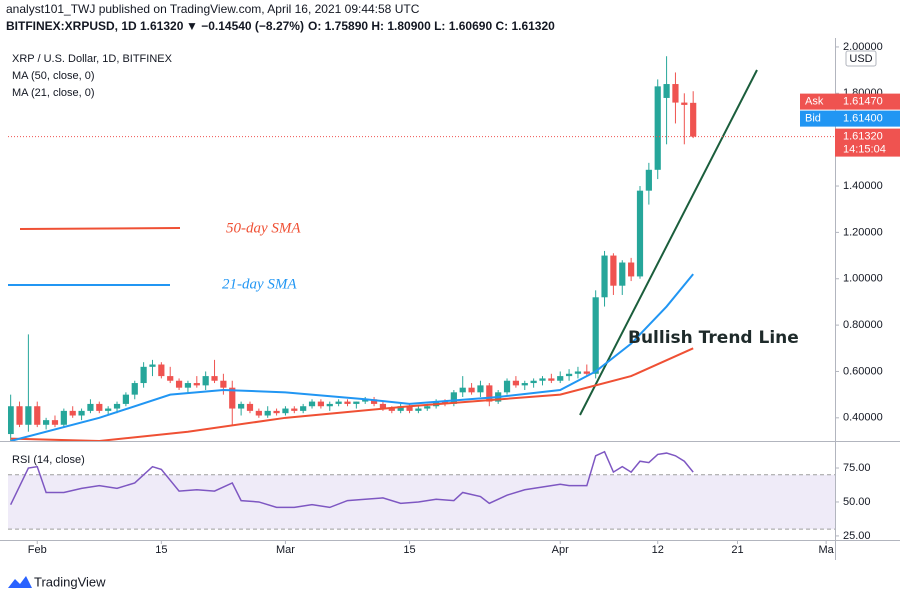 The height and width of the screenshot is (601, 900). I want to click on x-tick-label: 15, so click(161, 550).